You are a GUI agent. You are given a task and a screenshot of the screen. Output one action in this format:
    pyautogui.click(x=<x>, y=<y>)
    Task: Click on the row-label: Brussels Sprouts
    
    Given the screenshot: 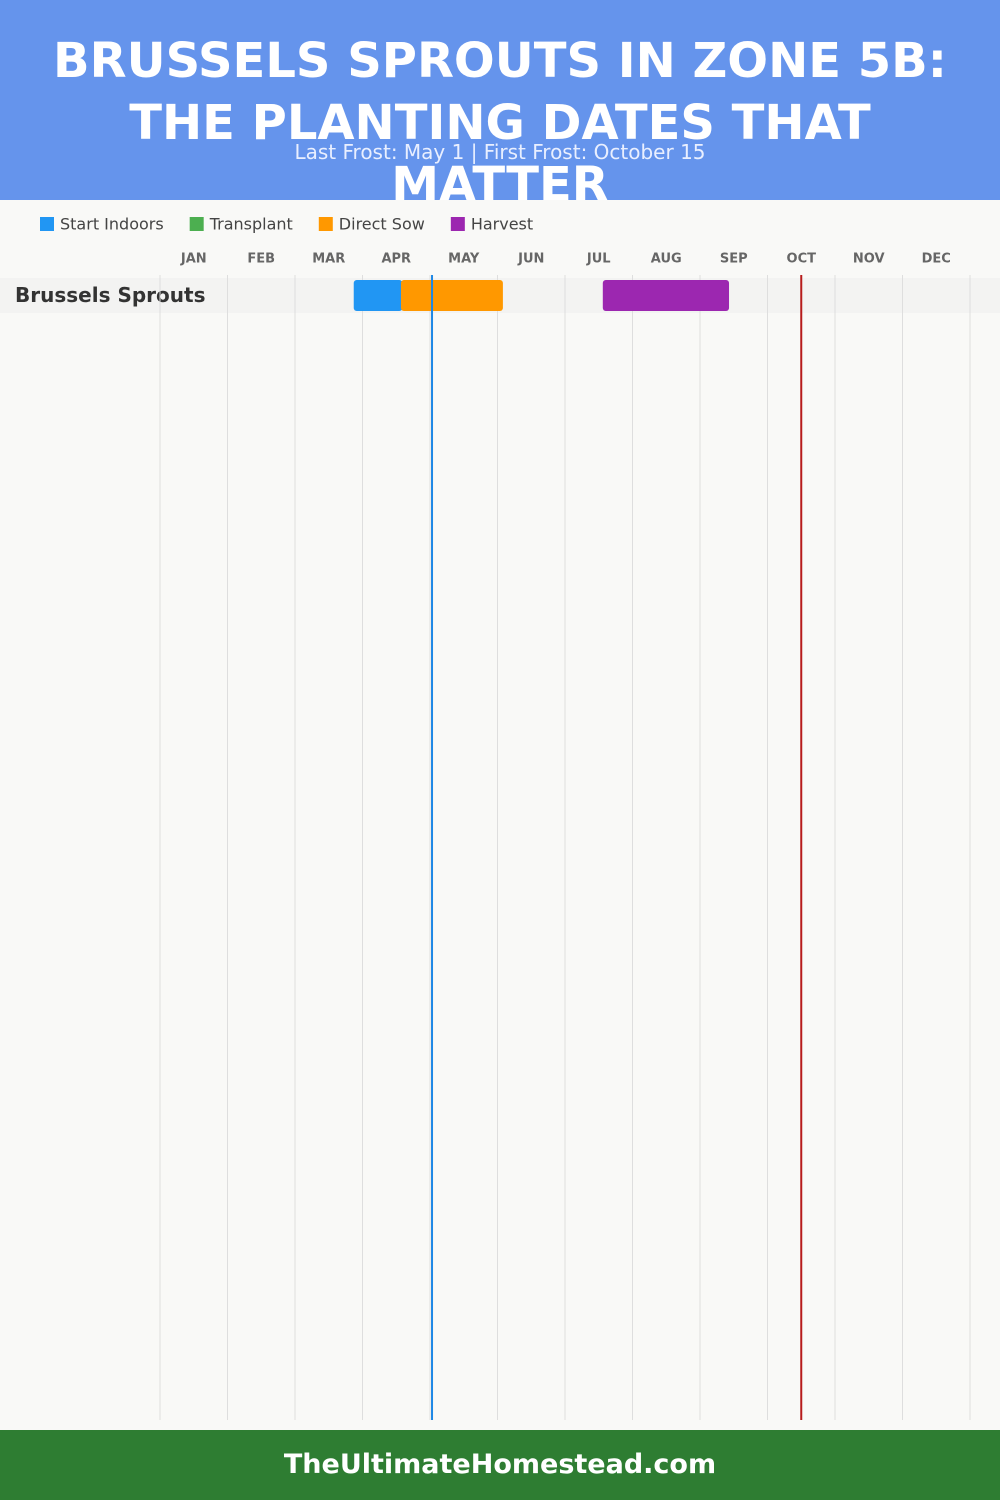 What is the action you would take?
    pyautogui.click(x=110, y=295)
    